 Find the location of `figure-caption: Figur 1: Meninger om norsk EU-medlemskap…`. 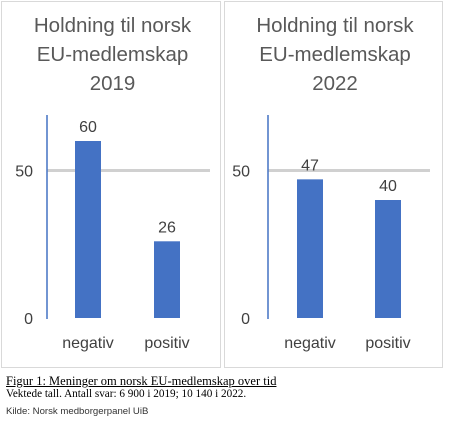

figure-caption: Figur 1: Meninger om norsk EU-medlemskap… is located at coordinates (141, 381).